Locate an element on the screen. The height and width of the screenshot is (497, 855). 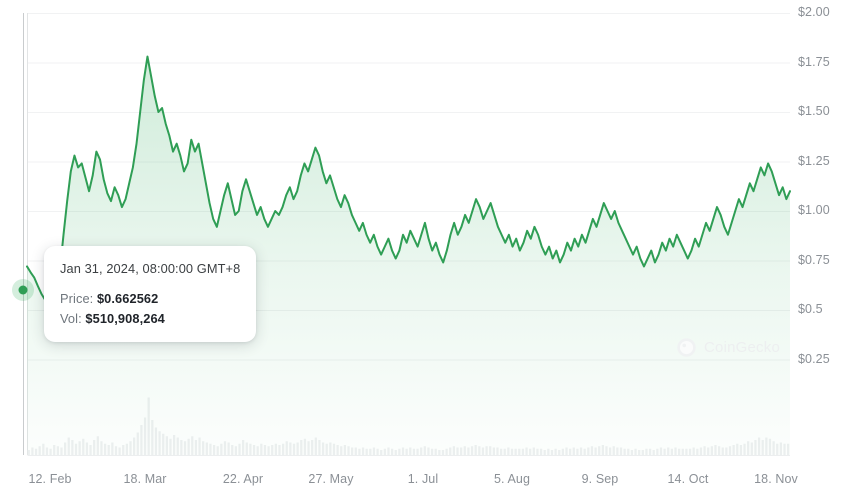
y-axis-tick-7: $0.25 is located at coordinates (814, 358).